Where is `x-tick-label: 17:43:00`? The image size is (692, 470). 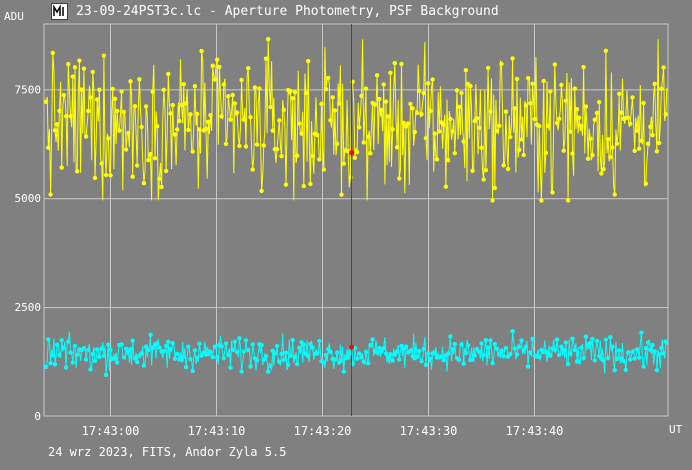
x-tick-label: 17:43:00 is located at coordinates (111, 431).